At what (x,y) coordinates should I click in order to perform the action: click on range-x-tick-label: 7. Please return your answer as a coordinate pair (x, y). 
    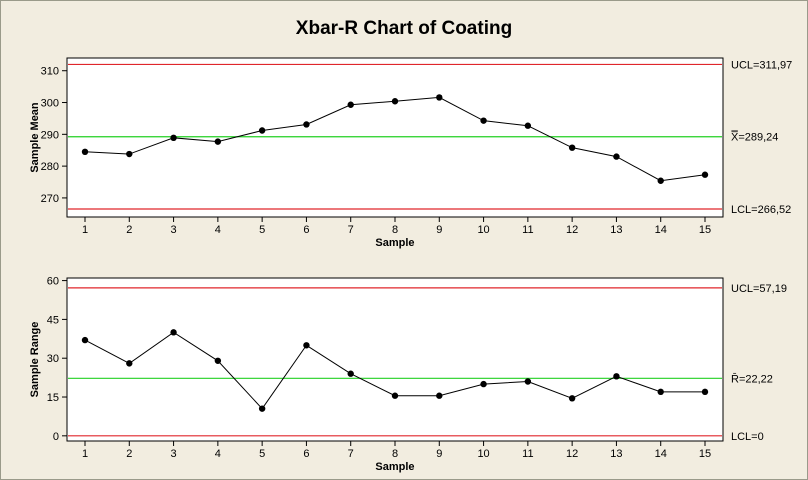
    Looking at the image, I should click on (351, 454).